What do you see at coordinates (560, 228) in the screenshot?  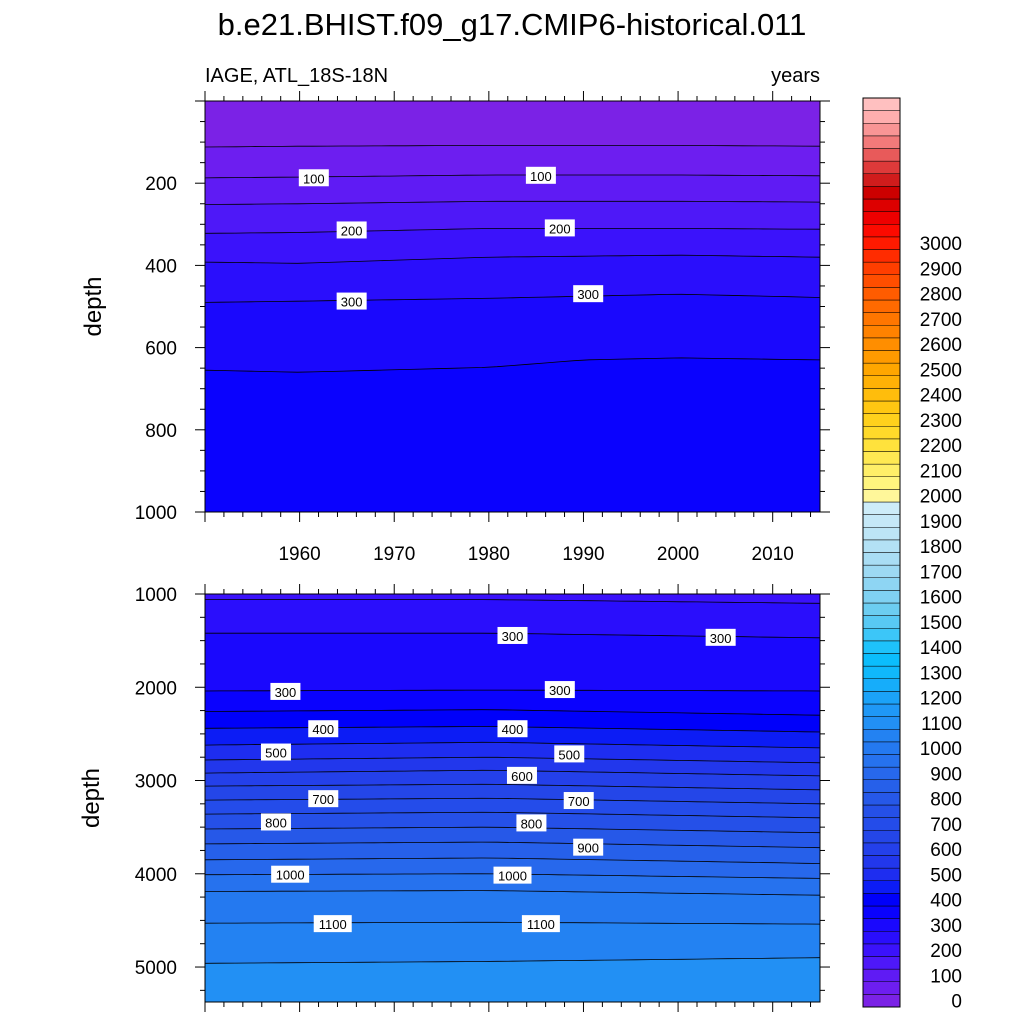 I see `contour-label: 200` at bounding box center [560, 228].